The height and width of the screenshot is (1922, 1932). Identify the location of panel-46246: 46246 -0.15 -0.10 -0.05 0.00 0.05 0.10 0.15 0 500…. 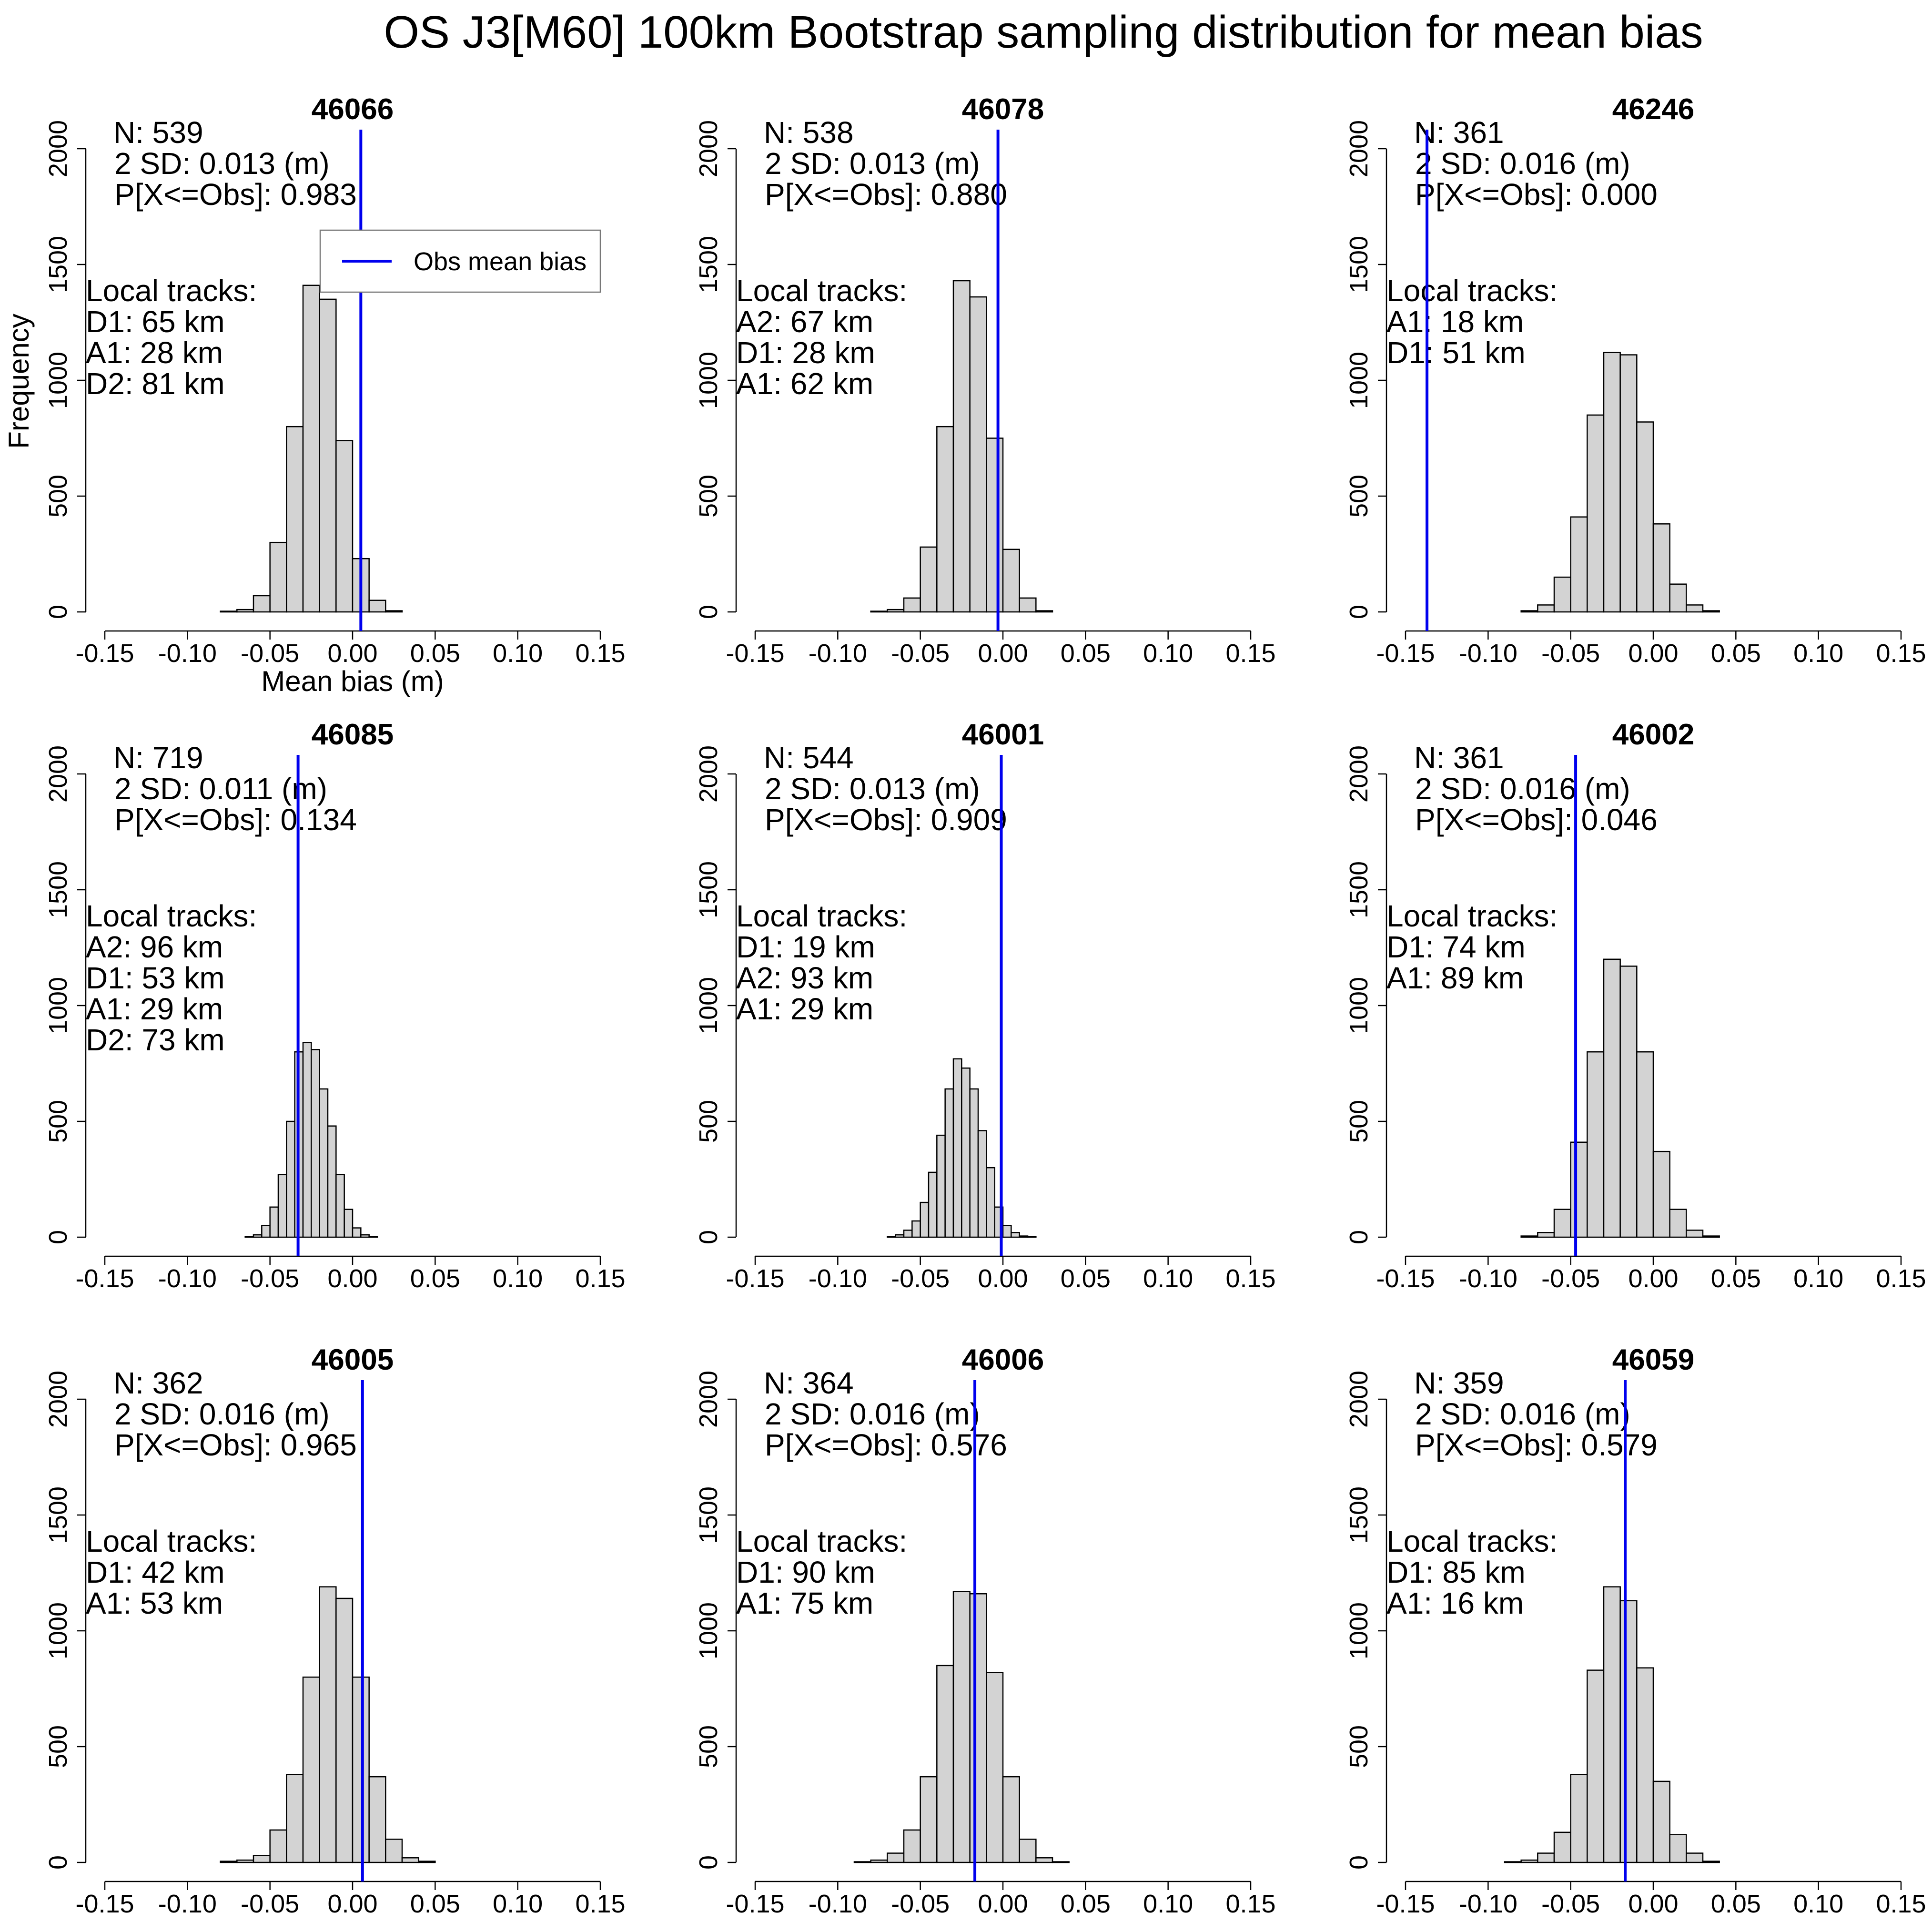
(1635, 380).